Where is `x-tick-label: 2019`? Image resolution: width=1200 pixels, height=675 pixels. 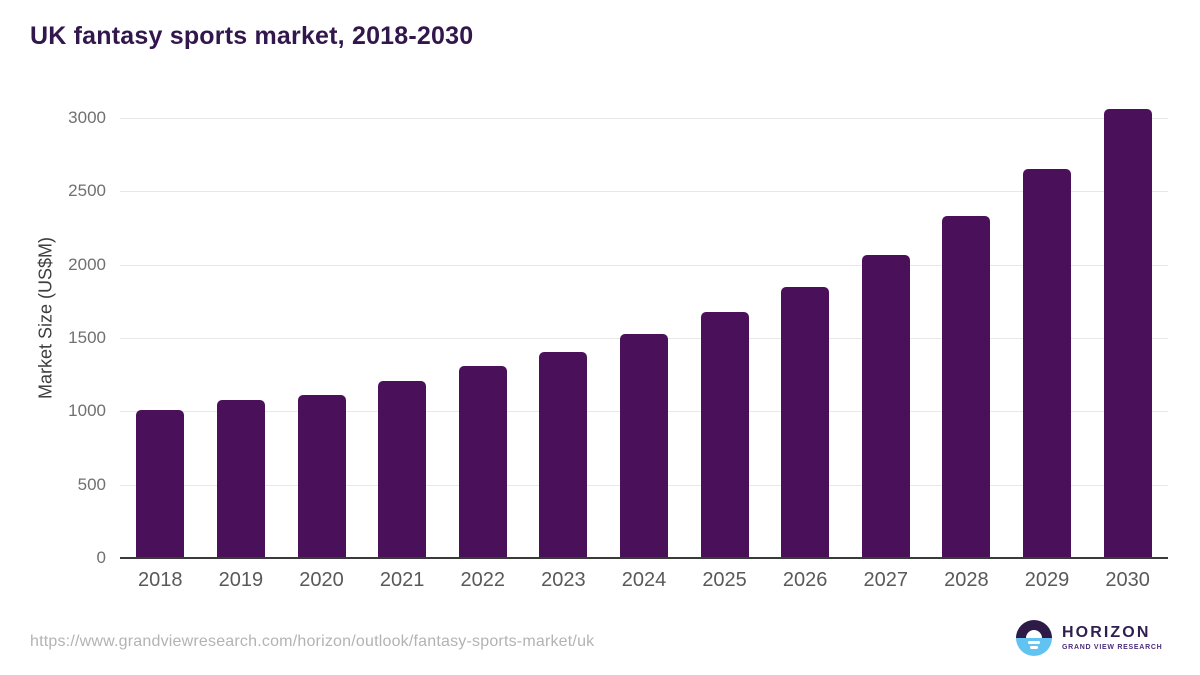
x-tick-label: 2019 is located at coordinates (241, 580).